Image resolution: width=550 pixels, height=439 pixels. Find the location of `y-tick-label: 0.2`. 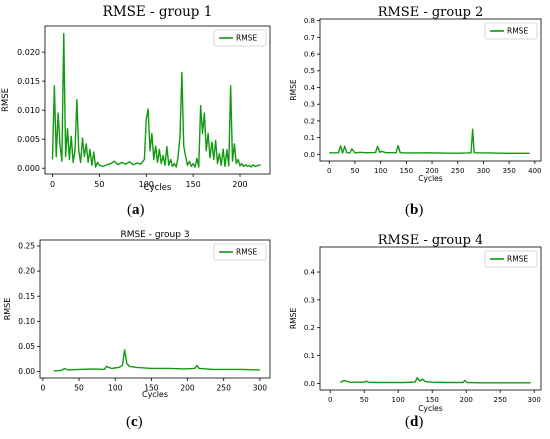

y-tick-label: 0.2 is located at coordinates (309, 121).